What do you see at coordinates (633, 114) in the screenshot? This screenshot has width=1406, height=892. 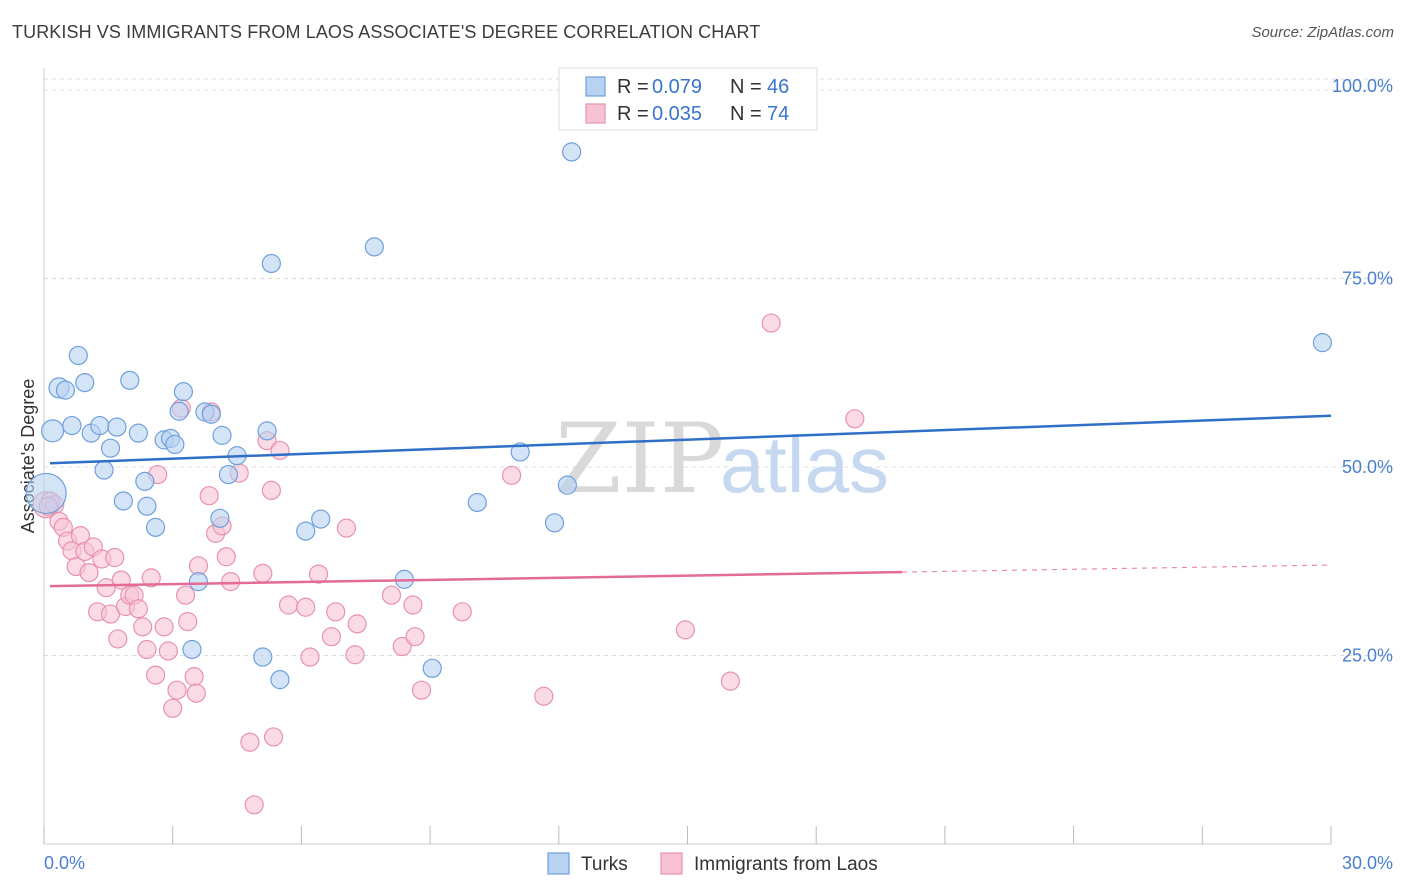 I see `legend-r-label-laos: R =` at bounding box center [633, 114].